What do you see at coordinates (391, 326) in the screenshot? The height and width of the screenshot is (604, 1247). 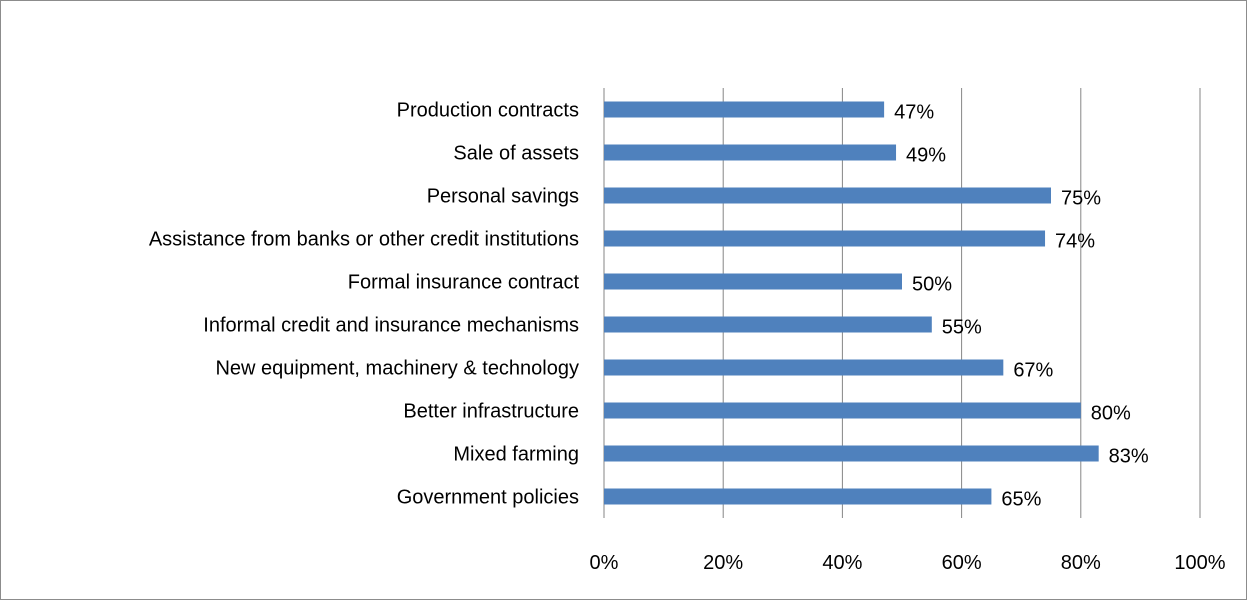 I see `category-label: Informal credit and insurance mechanisms` at bounding box center [391, 326].